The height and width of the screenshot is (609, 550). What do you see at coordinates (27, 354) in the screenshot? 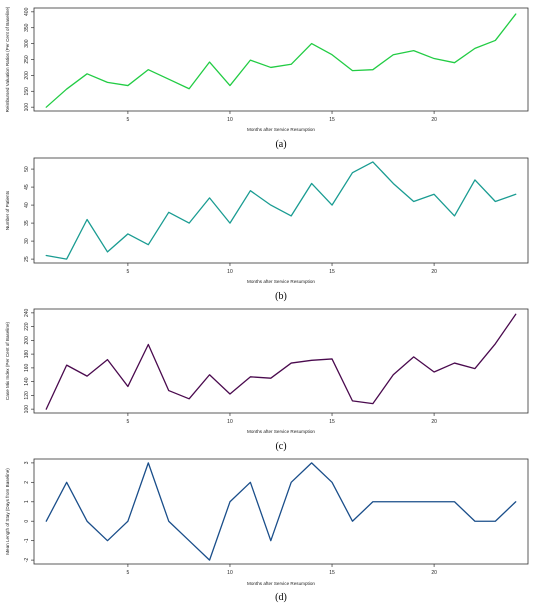
I see `y-tick-label-3: 180` at bounding box center [27, 354].